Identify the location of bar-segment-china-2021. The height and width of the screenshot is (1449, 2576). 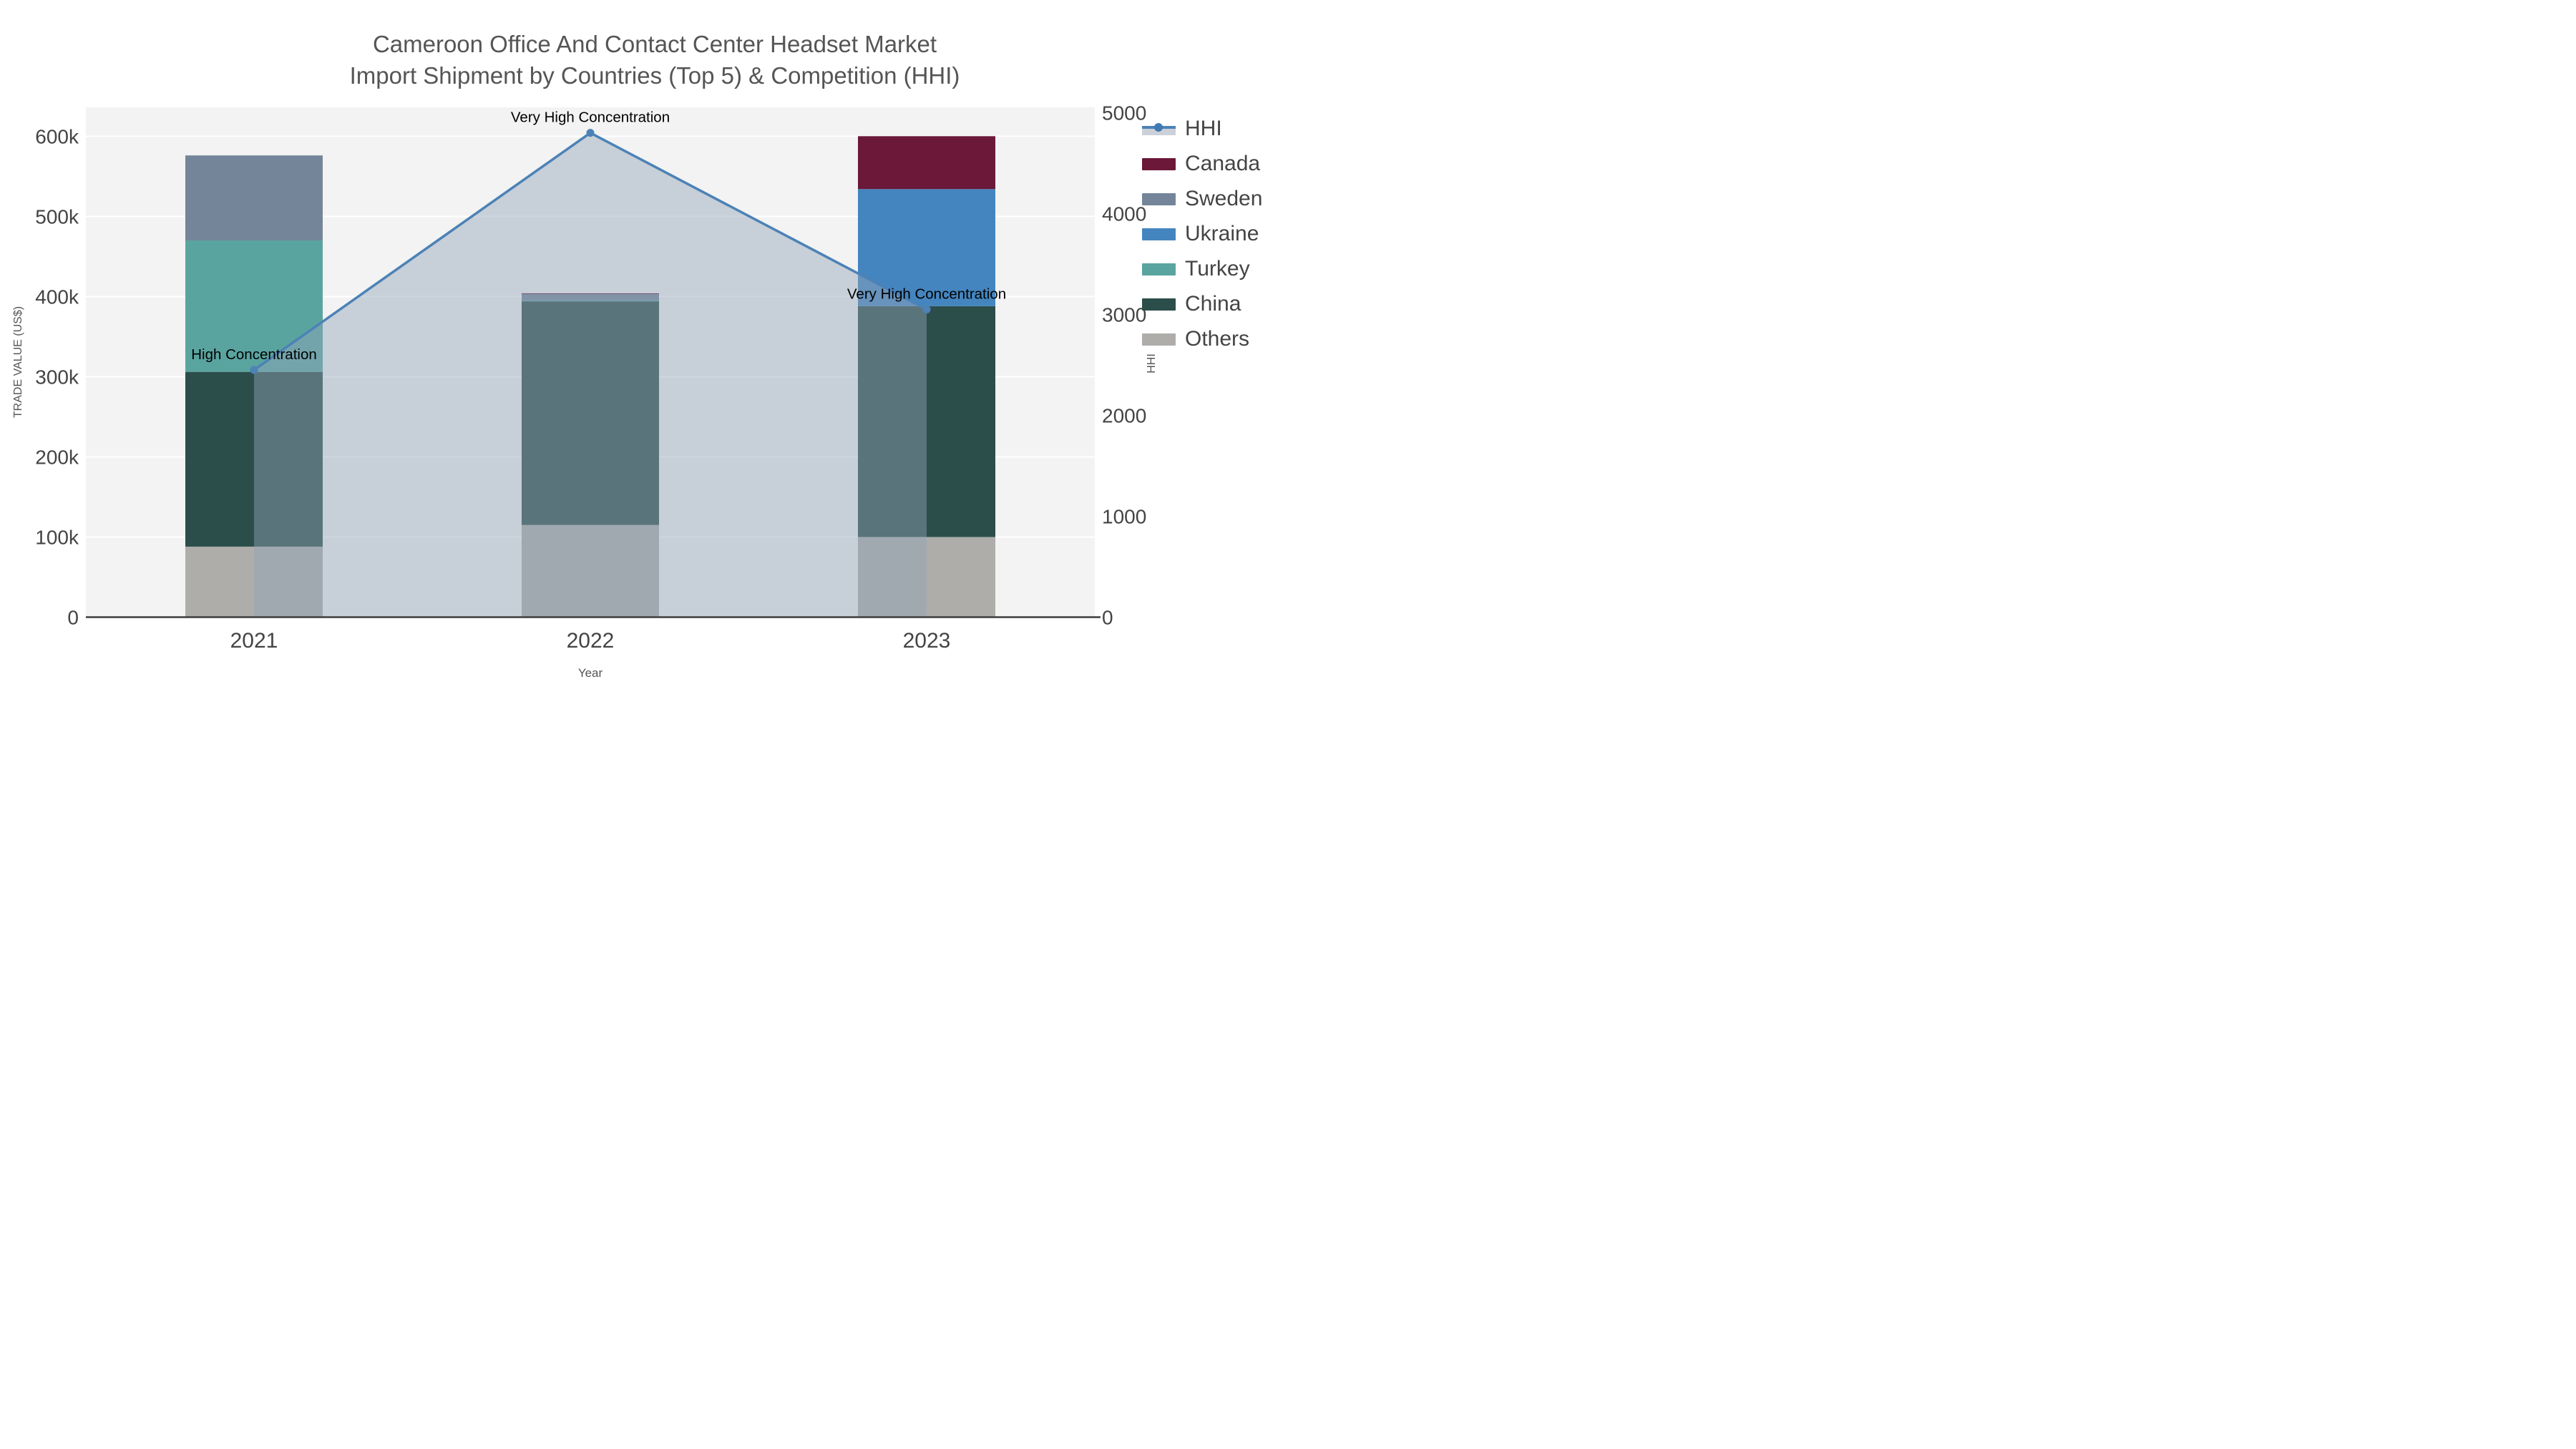
(254, 459).